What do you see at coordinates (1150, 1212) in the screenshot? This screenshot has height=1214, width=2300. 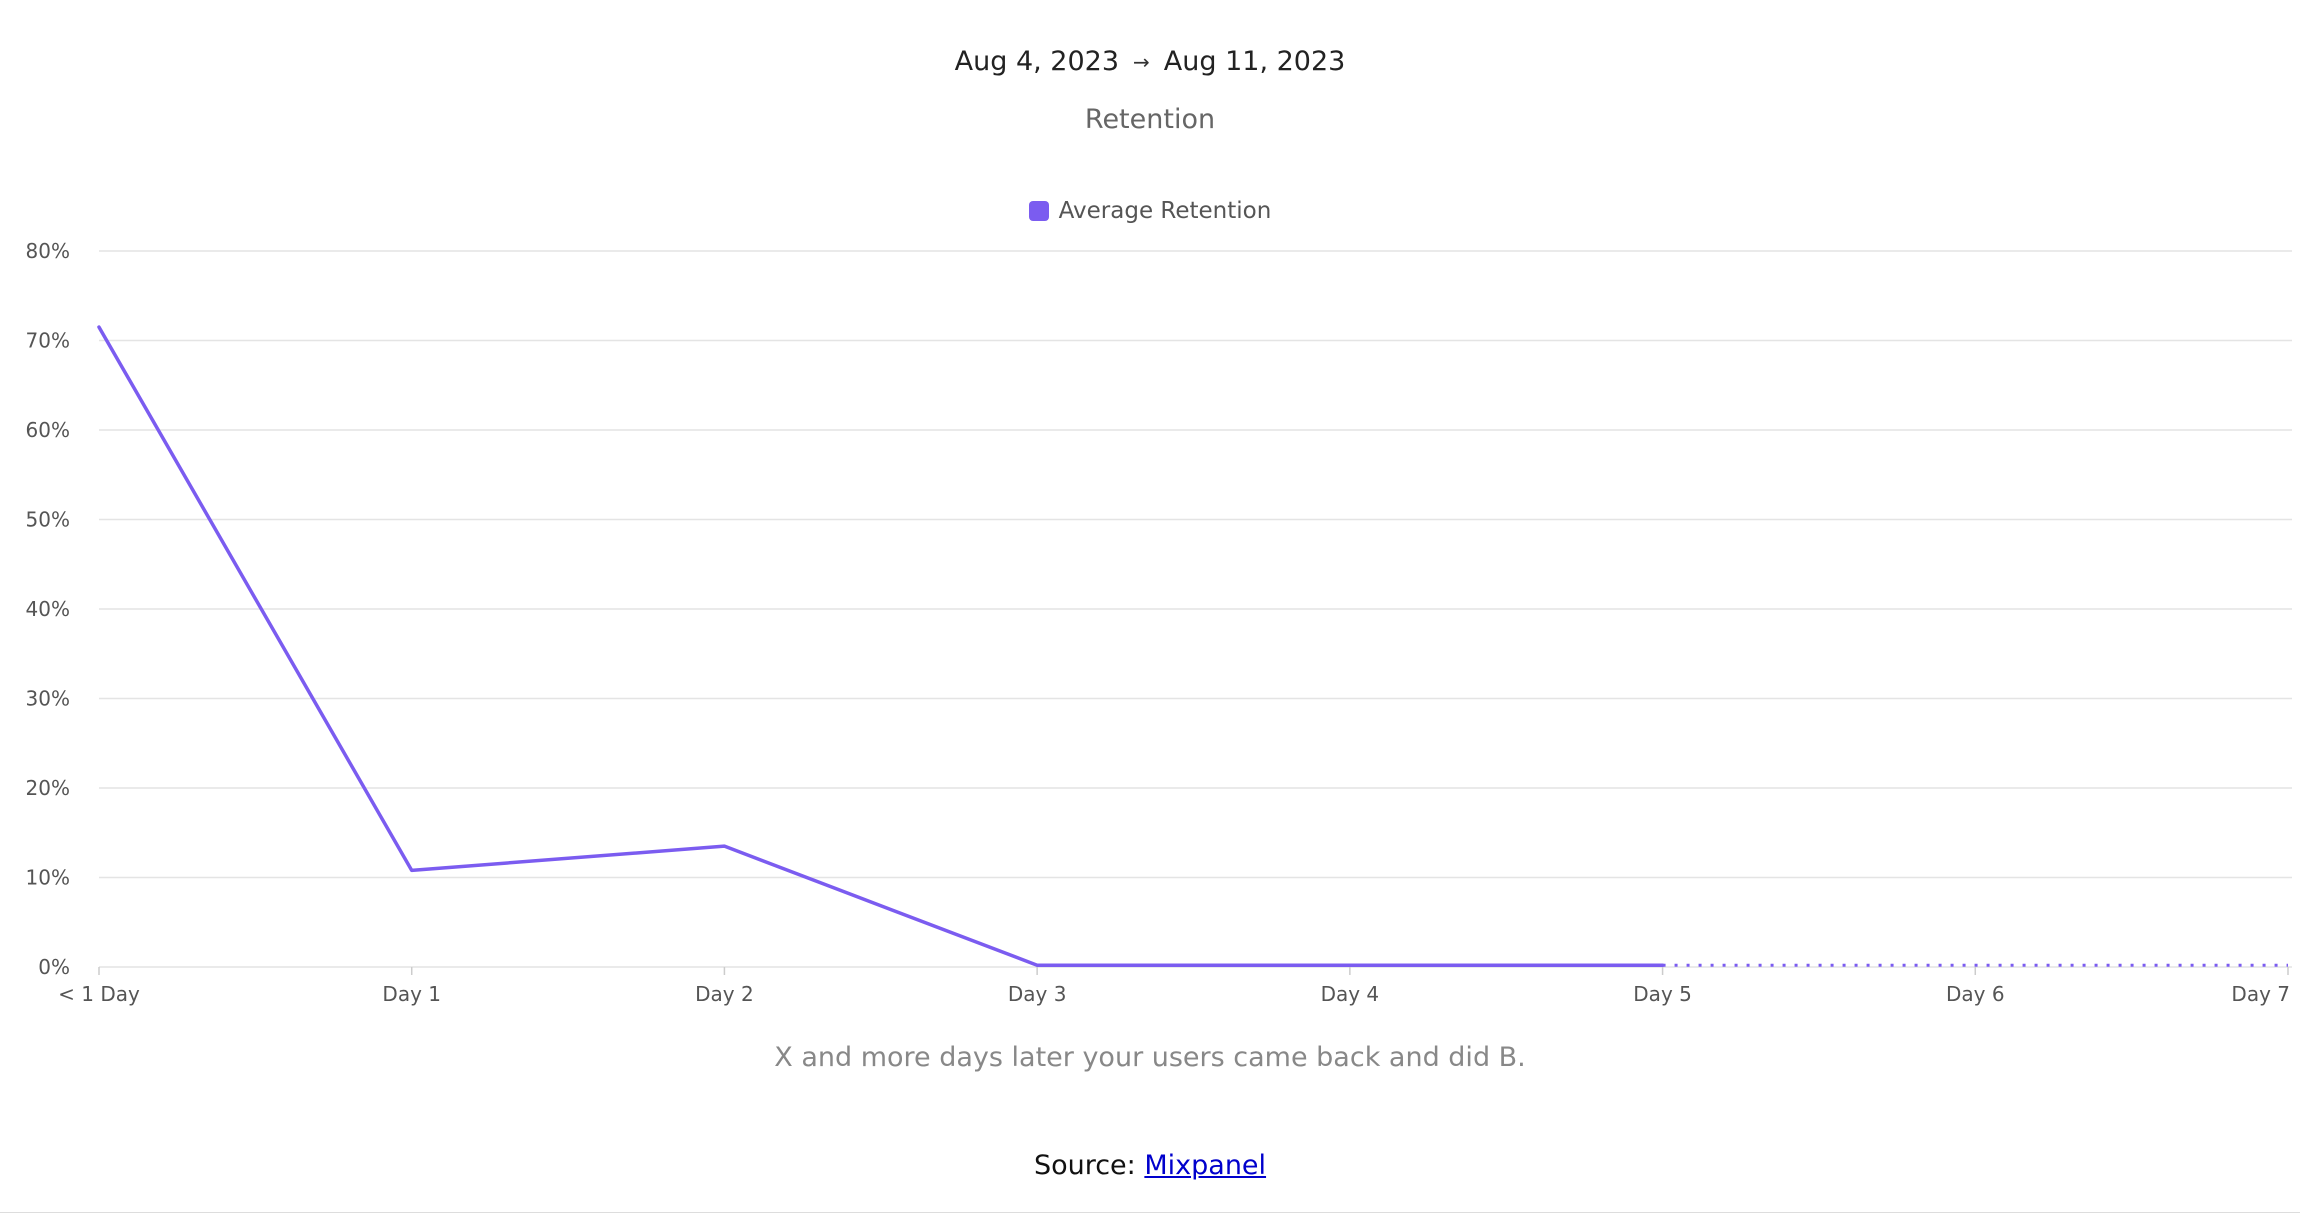 I see `bottom-divider` at bounding box center [1150, 1212].